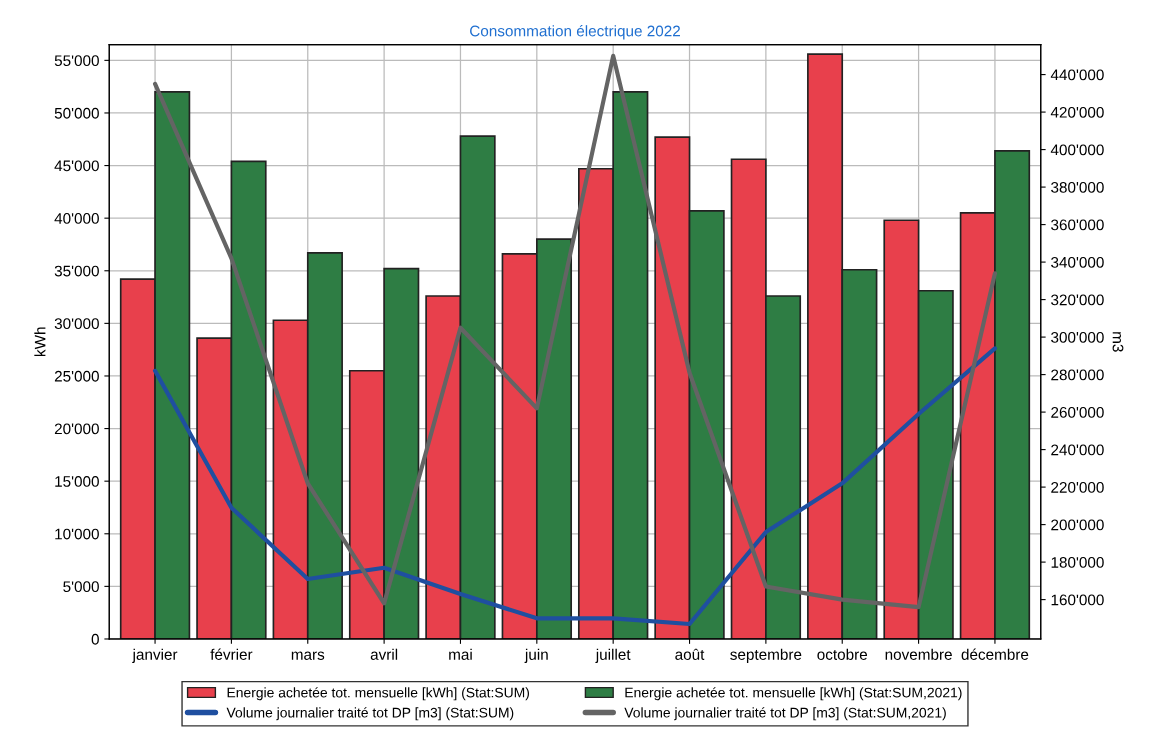 This screenshot has width=1150, height=743. What do you see at coordinates (378, 694) in the screenshot?
I see `legend-label: Energie achetée tot. mensuelle [kWh] (Stat:SUM)` at bounding box center [378, 694].